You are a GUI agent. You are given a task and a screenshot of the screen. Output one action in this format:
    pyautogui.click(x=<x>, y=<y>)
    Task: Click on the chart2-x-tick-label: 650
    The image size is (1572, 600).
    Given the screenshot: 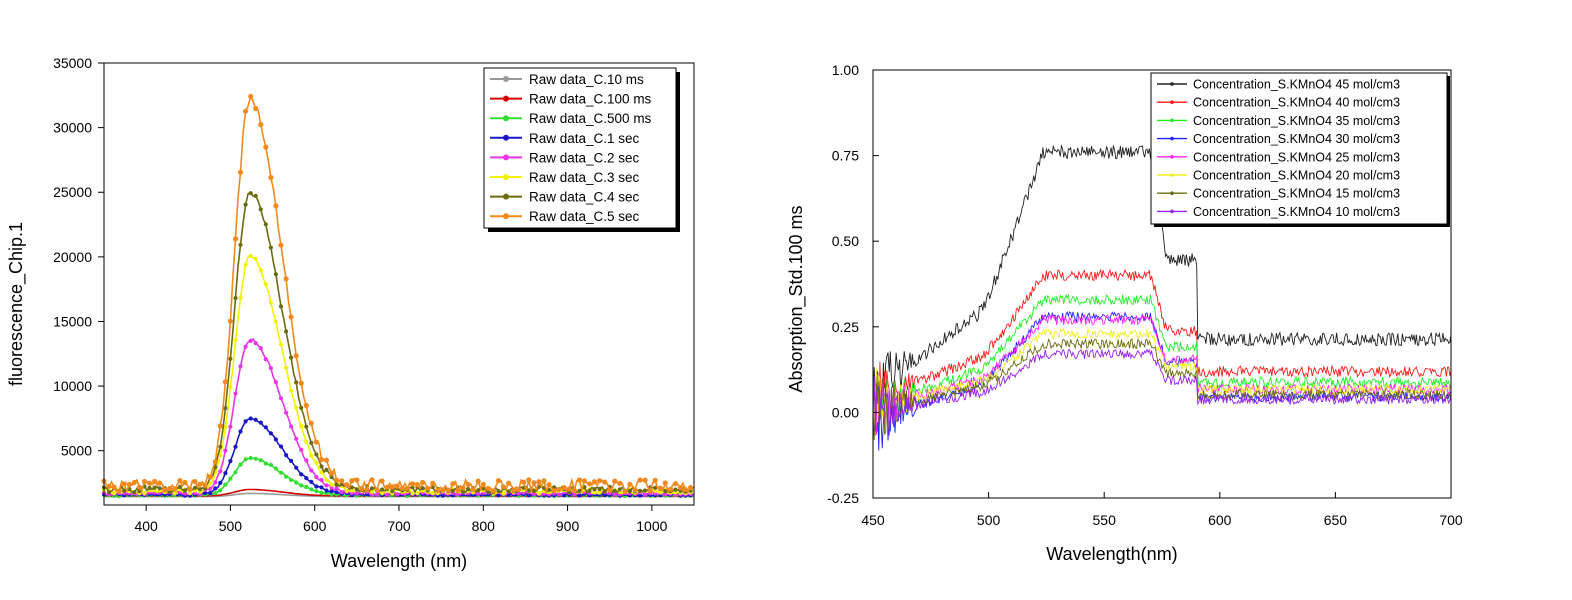 What is the action you would take?
    pyautogui.click(x=1336, y=520)
    